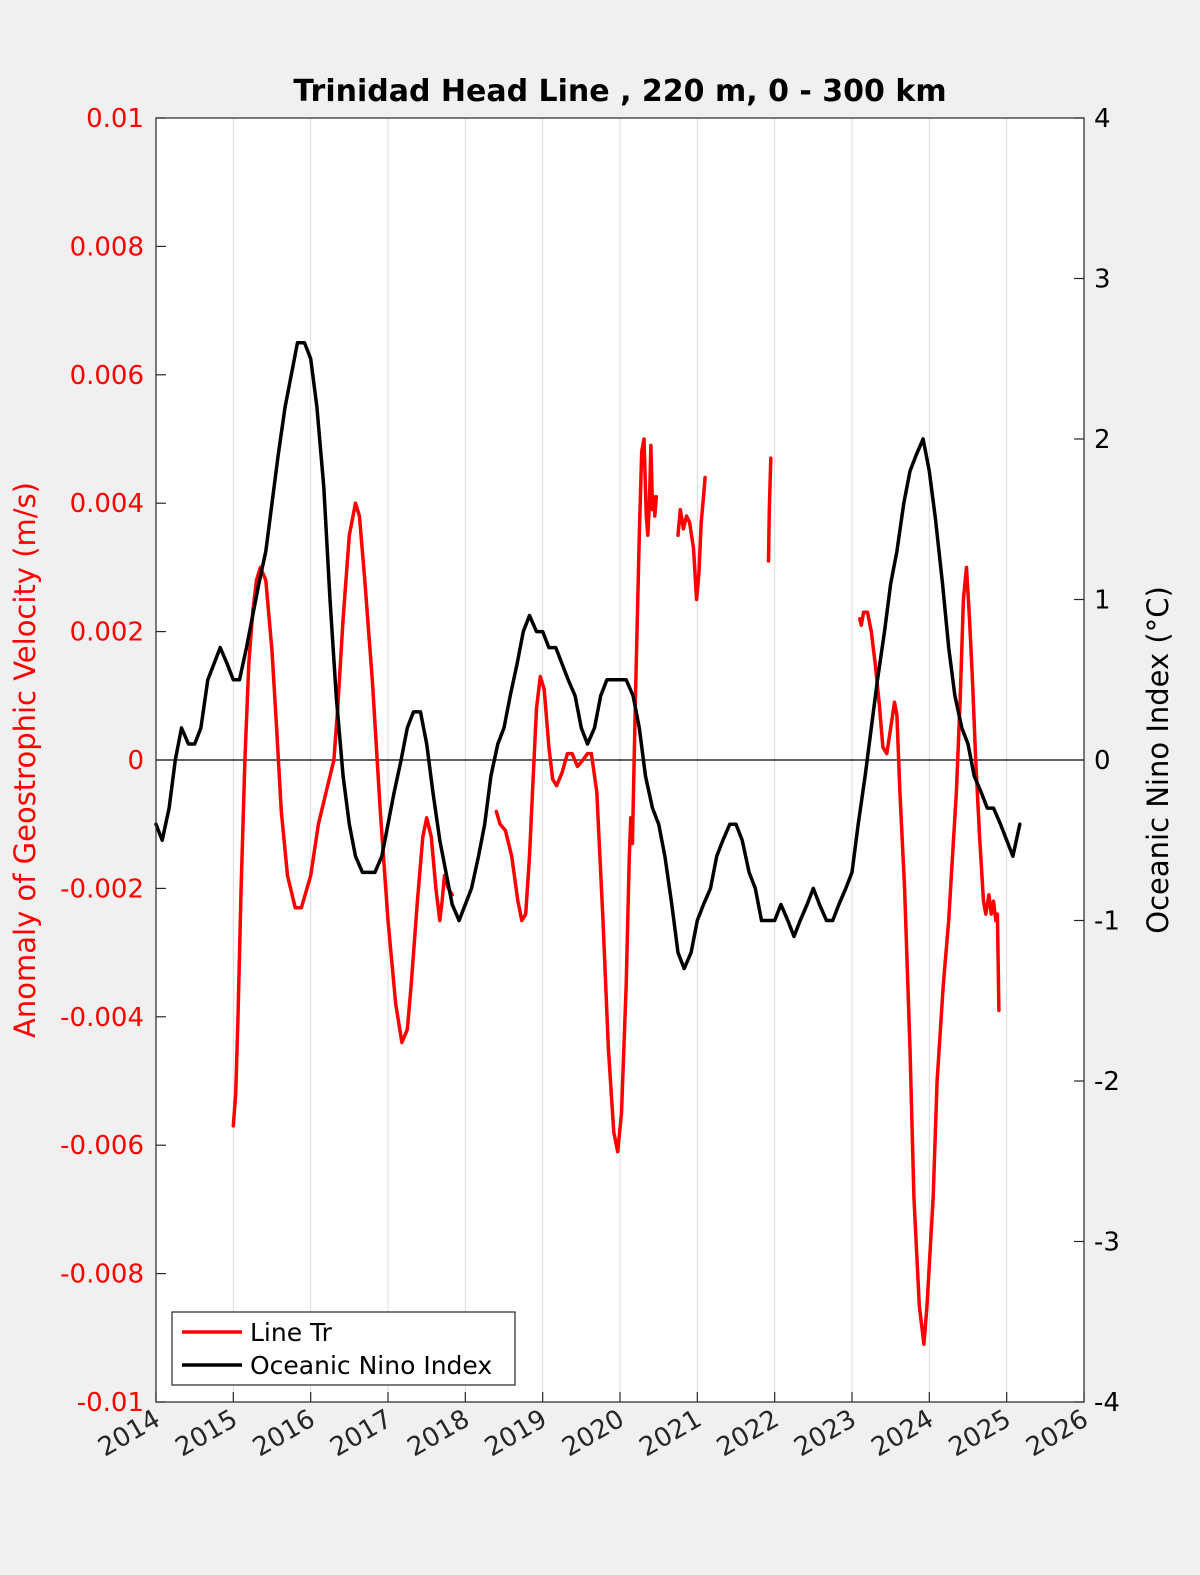 This screenshot has height=1575, width=1200. What do you see at coordinates (115, 119) in the screenshot?
I see `y-left-tick-label: 0.01` at bounding box center [115, 119].